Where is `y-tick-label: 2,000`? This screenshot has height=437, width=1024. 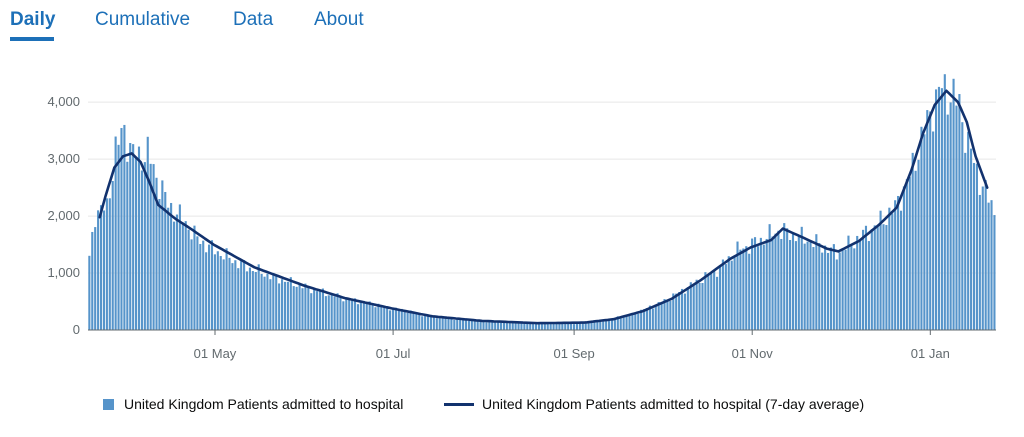
y-tick-label: 2,000 is located at coordinates (63, 215).